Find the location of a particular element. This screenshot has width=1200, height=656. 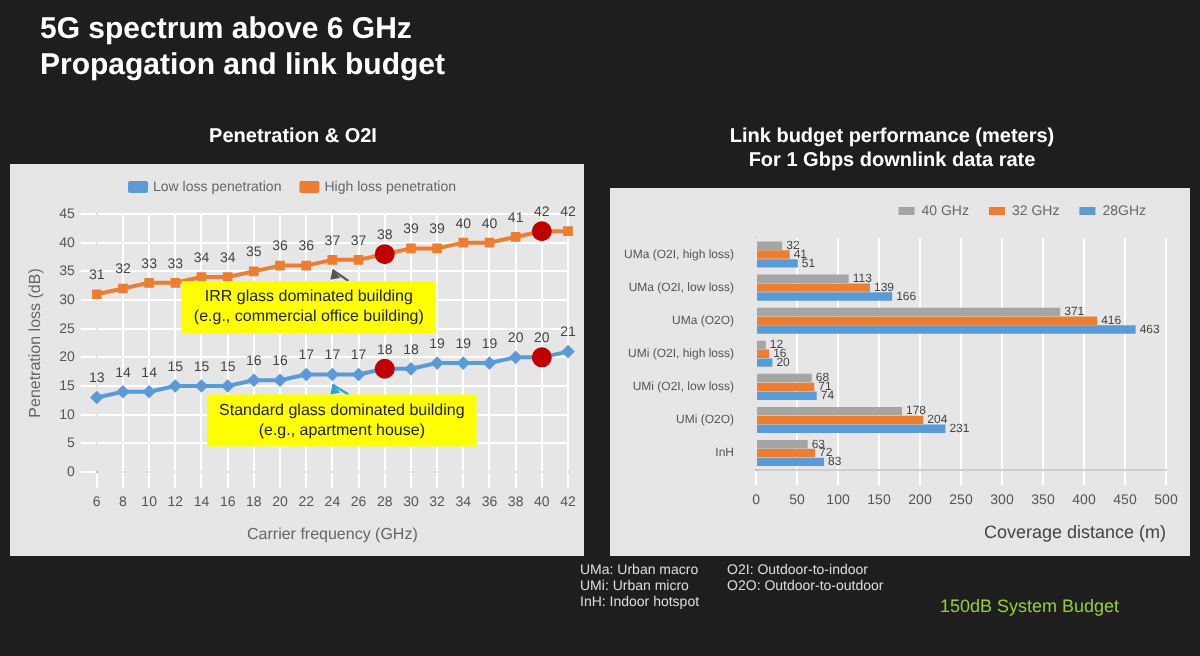

x-axis-title: Carrier frequency (GHz) is located at coordinates (333, 533).